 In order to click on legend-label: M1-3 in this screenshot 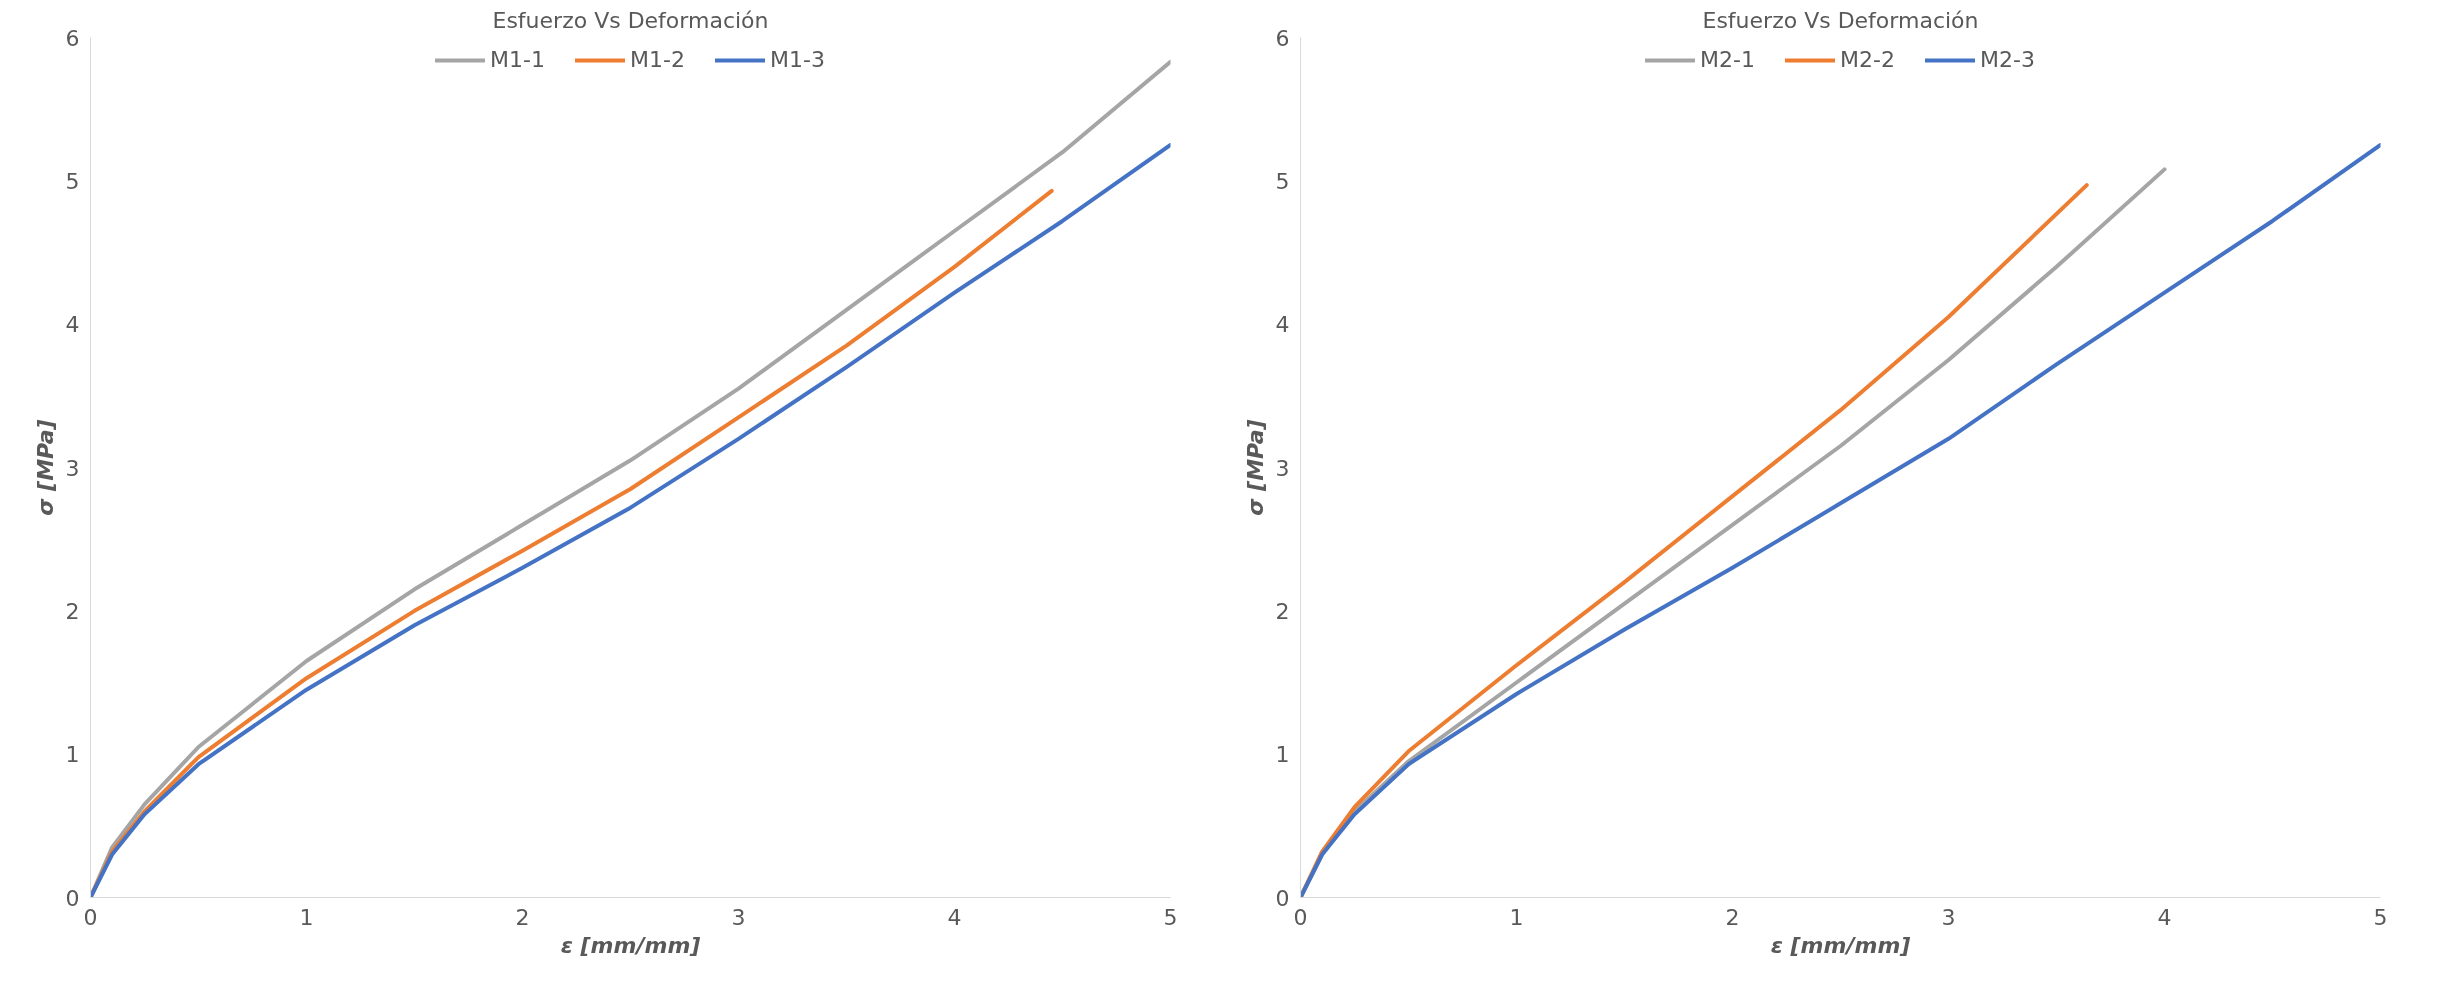, I will do `click(797, 59)`.